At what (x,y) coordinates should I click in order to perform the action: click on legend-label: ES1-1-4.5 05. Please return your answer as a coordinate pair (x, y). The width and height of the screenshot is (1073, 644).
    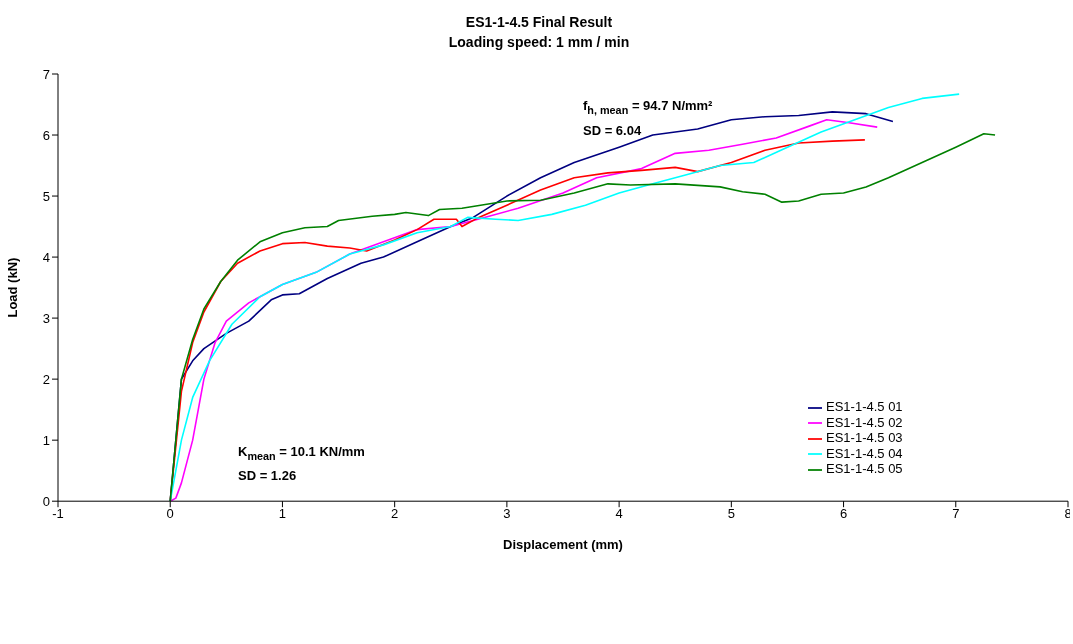
    Looking at the image, I should click on (864, 469).